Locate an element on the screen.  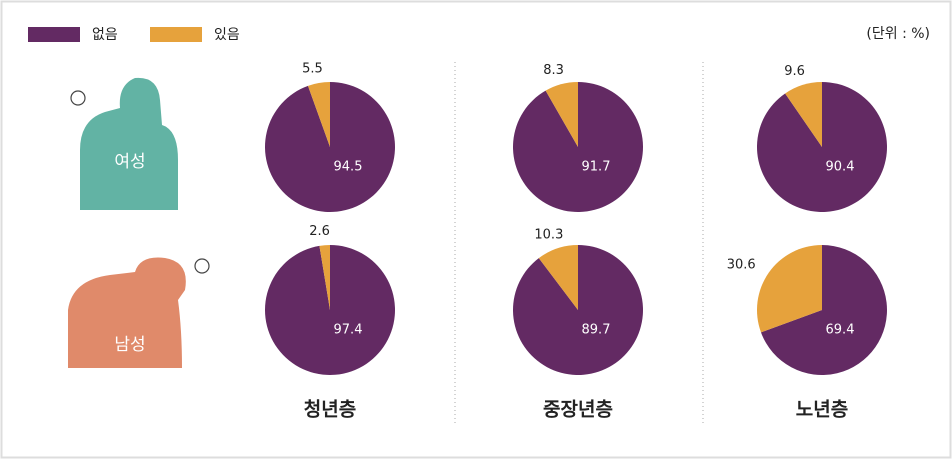
column-label: 노년층 is located at coordinates (822, 410).